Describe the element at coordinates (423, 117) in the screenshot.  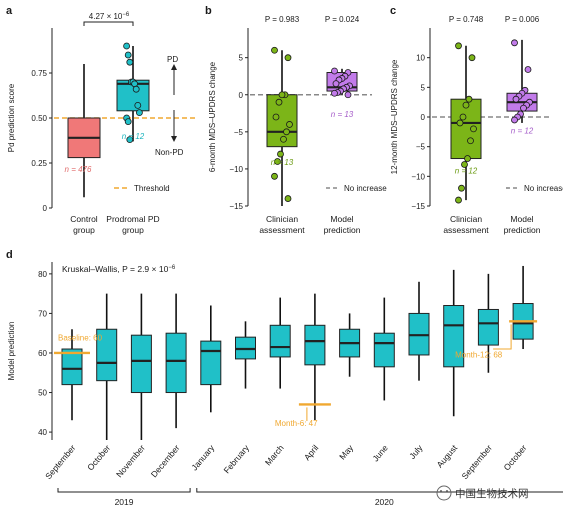
I see `y-tick-label: 0` at that location.